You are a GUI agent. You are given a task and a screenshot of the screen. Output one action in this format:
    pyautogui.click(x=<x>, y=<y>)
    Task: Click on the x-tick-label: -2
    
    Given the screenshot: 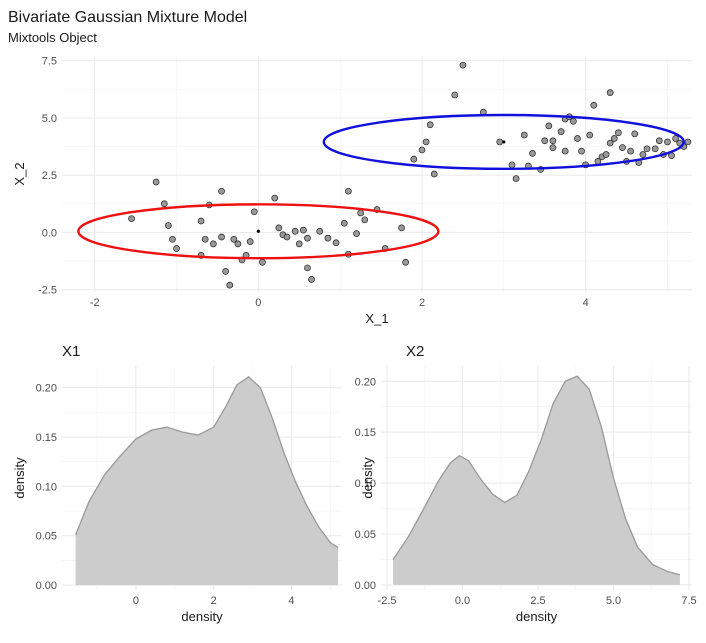 What is the action you would take?
    pyautogui.click(x=95, y=303)
    